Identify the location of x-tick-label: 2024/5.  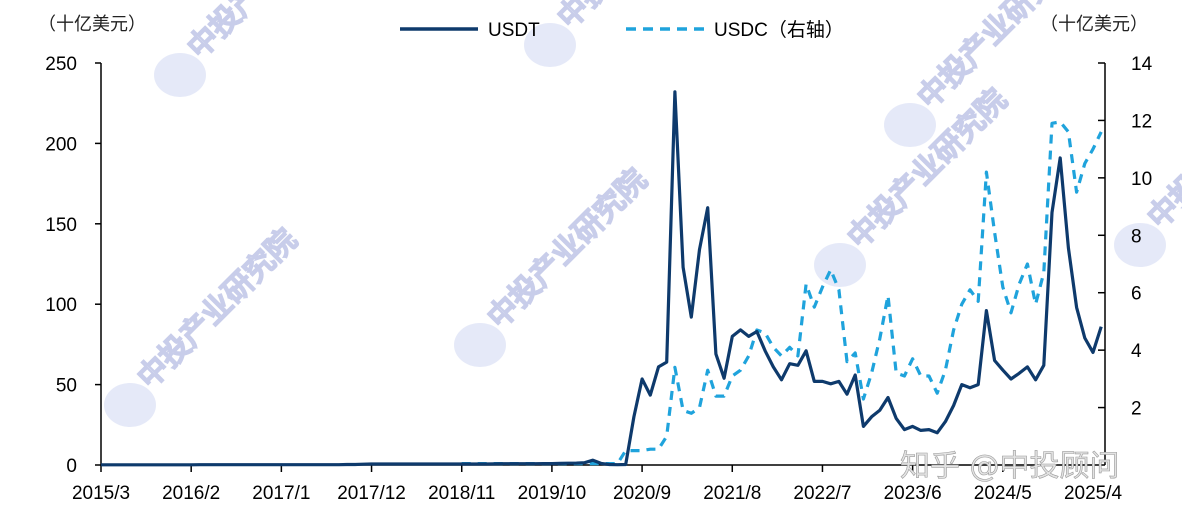
(1003, 493).